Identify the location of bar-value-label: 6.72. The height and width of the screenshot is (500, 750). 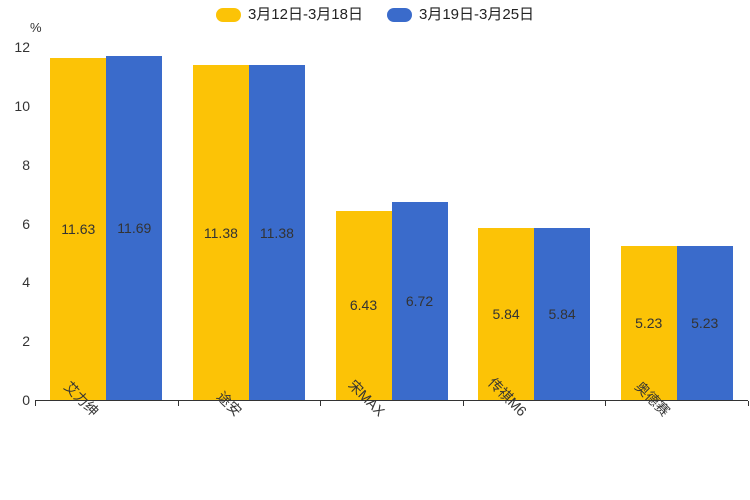
(419, 301).